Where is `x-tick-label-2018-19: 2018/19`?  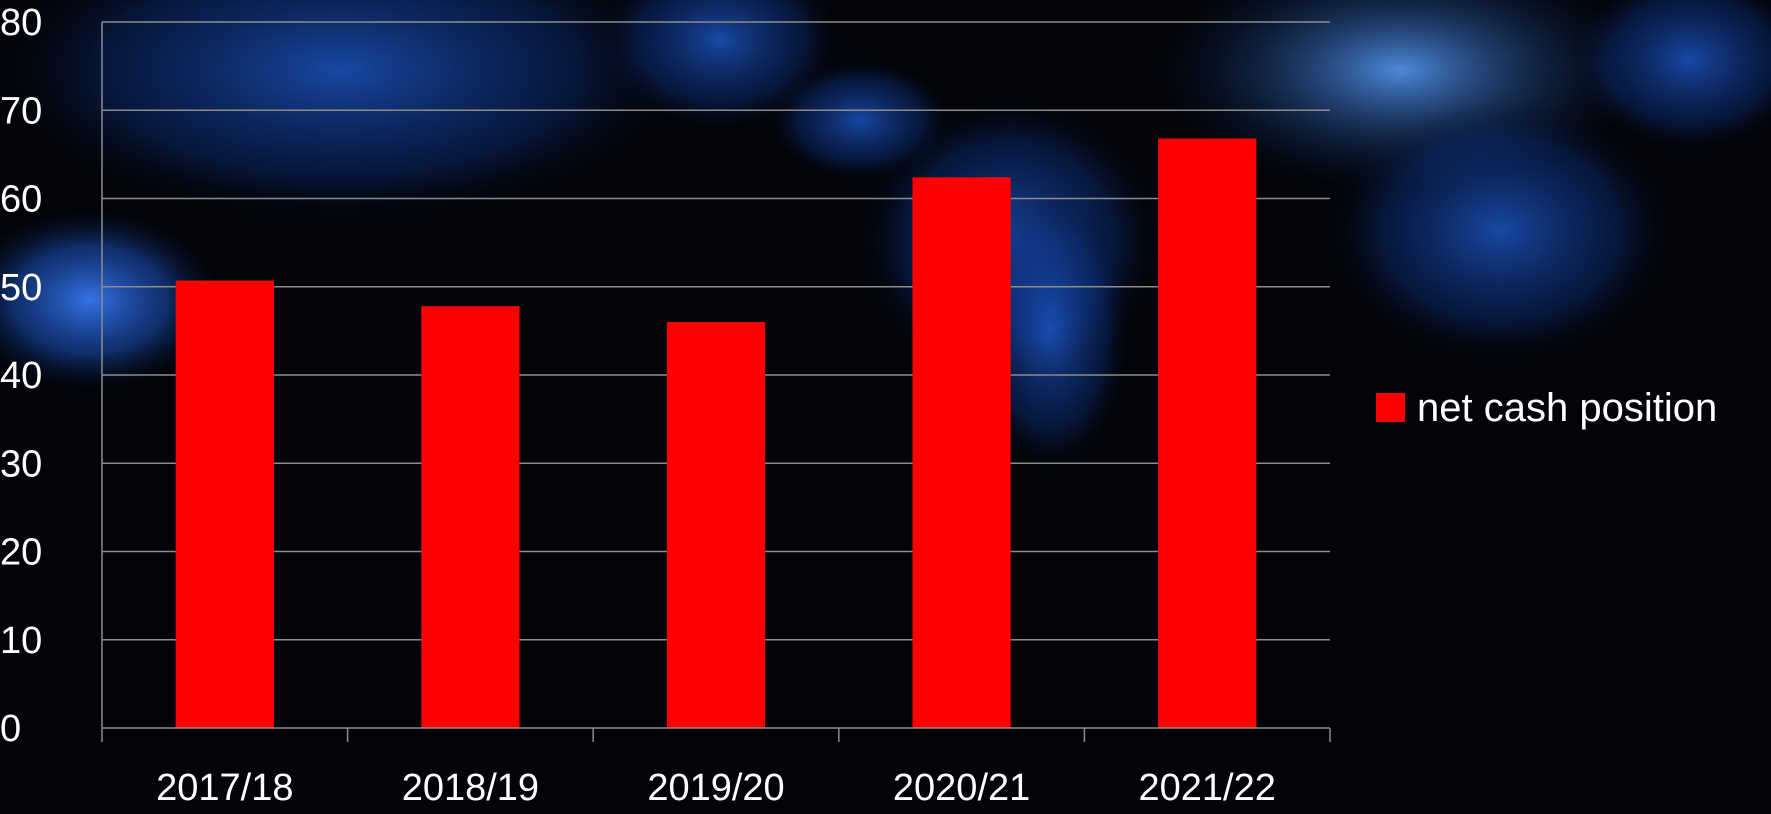
x-tick-label-2018-19: 2018/19 is located at coordinates (470, 788).